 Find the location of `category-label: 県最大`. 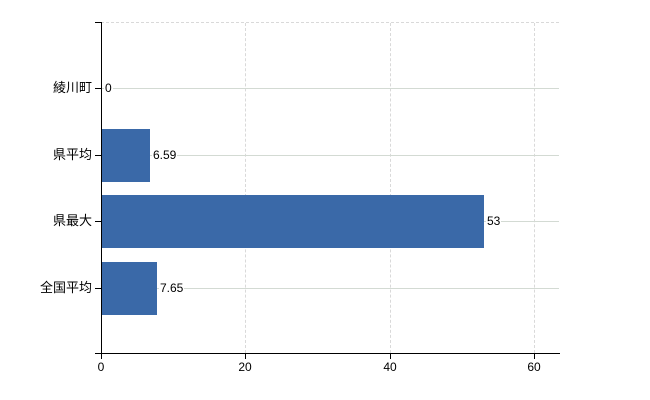

category-label: 県最大 is located at coordinates (72, 220).